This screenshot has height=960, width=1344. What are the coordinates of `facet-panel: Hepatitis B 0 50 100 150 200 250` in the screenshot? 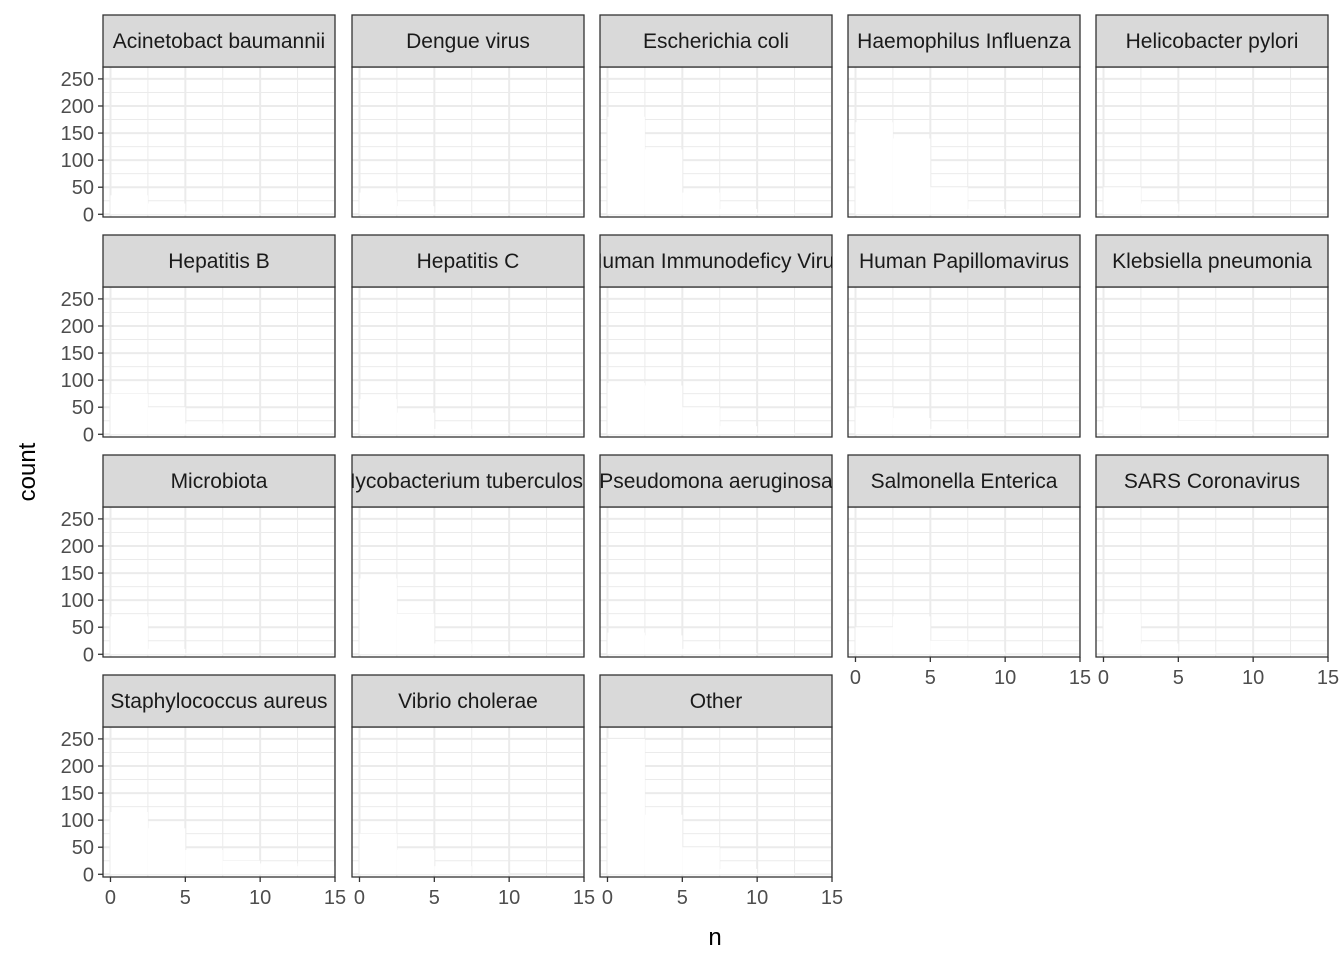 It's located at (198, 340).